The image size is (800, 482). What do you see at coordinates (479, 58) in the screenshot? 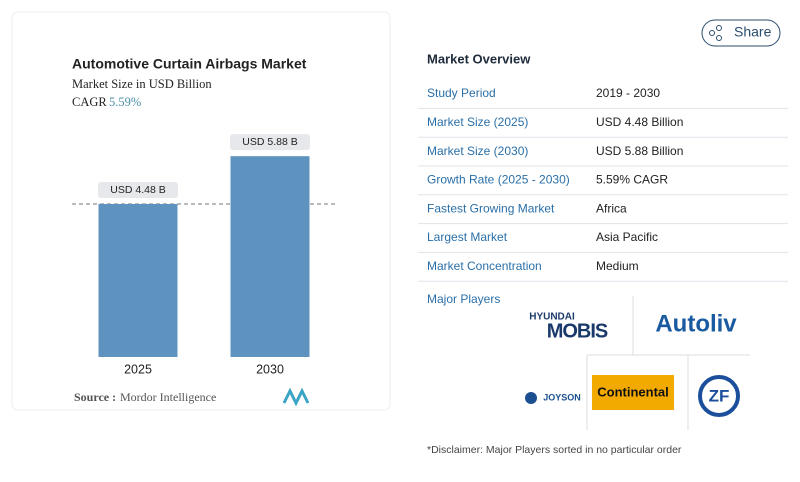
I see `overview-title: Market Overview` at bounding box center [479, 58].